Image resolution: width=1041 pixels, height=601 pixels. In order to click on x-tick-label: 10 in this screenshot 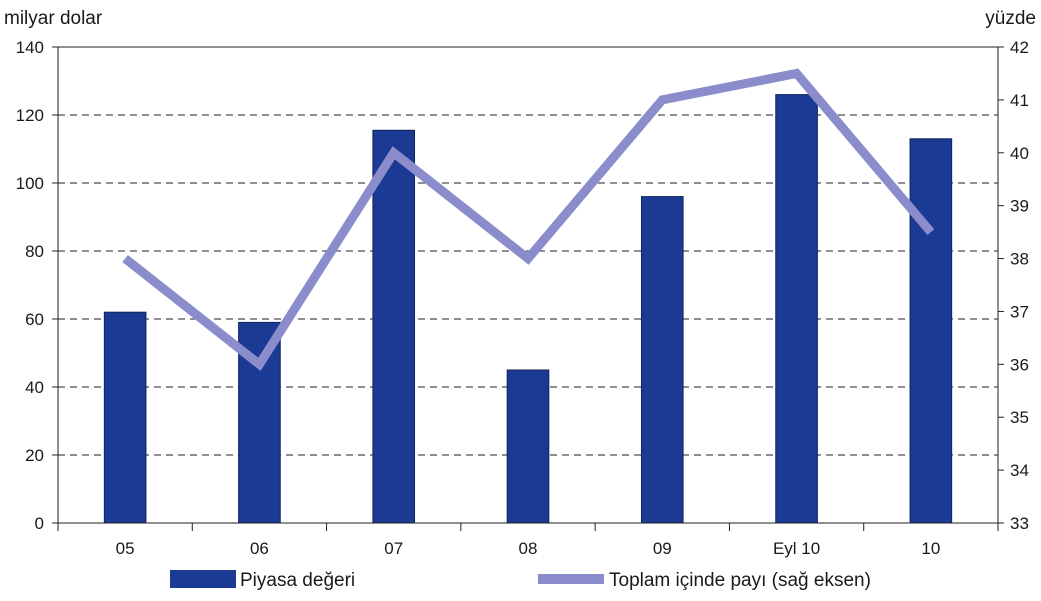, I will do `click(930, 548)`.